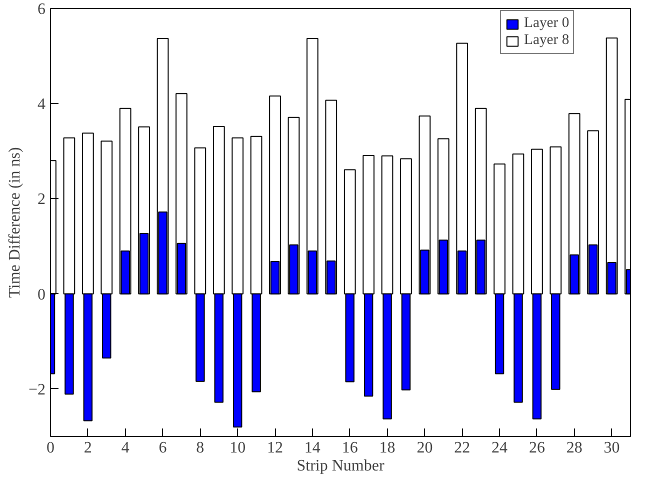 This screenshot has width=646, height=477. What do you see at coordinates (340, 466) in the screenshot?
I see `x-axis-title: Strip Number` at bounding box center [340, 466].